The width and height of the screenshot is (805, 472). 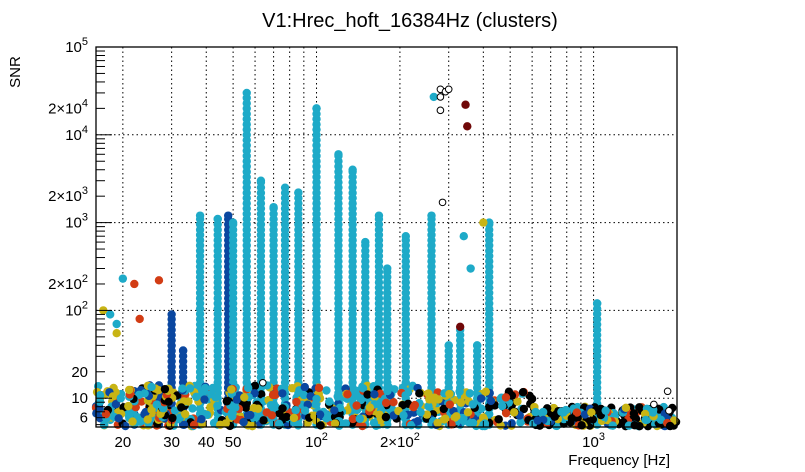 What do you see at coordinates (79, 372) in the screenshot?
I see `y-tick-label: 20` at bounding box center [79, 372].